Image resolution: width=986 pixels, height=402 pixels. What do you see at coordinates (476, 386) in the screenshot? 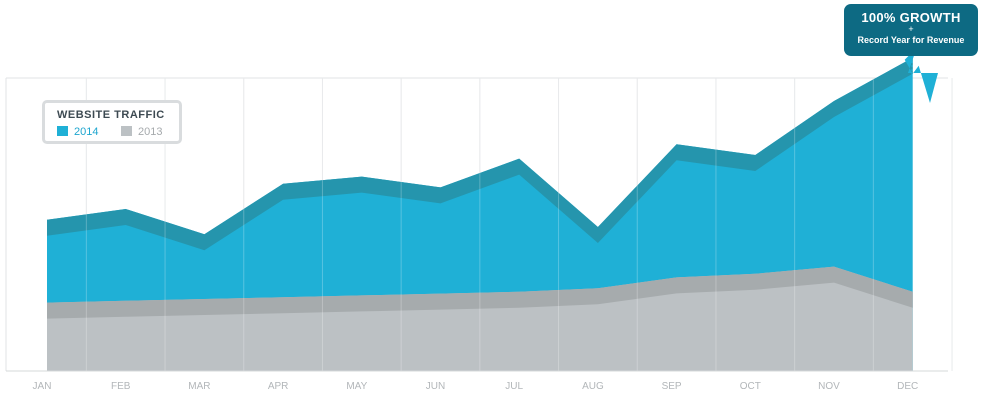
I see `x-tick-labels: JAN FEB MAR APR MAY JUN JUL AUG SEP OCT NOV DEC` at bounding box center [476, 386].